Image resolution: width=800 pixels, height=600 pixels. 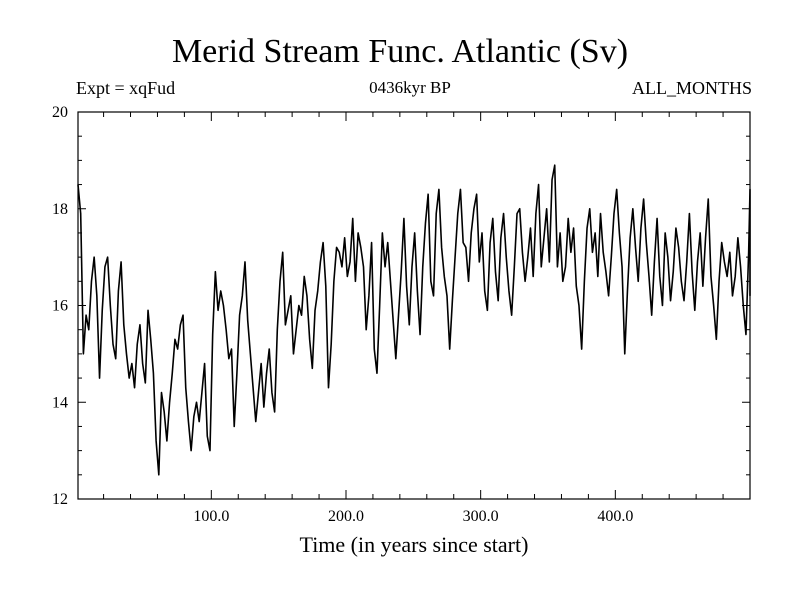 What do you see at coordinates (481, 516) in the screenshot?
I see `x-tick-label: 300.0` at bounding box center [481, 516].